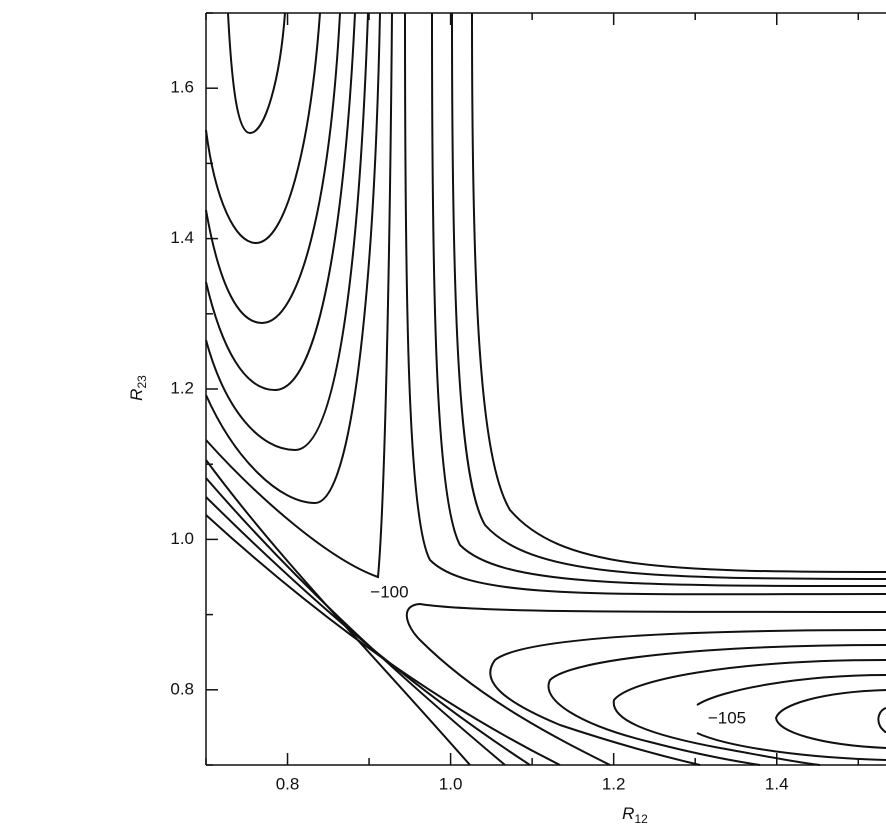 Image resolution: width=886 pixels, height=827 pixels. I want to click on x-axis-label: R12, so click(635, 815).